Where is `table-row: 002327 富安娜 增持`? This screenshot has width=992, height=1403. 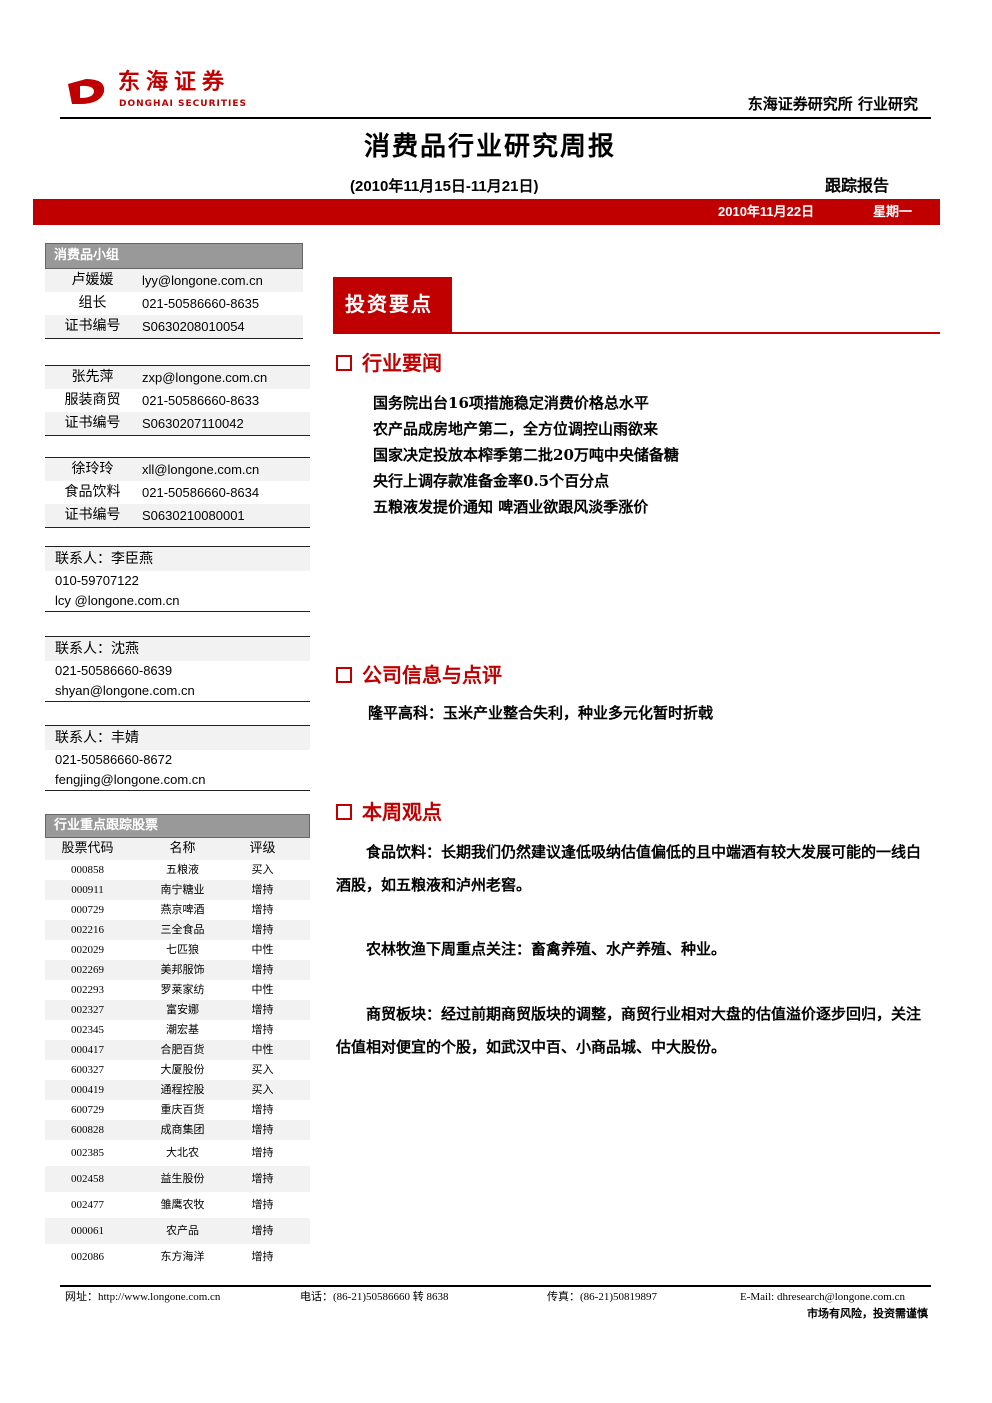 table-row: 002327 富安娜 增持 is located at coordinates (177, 1010).